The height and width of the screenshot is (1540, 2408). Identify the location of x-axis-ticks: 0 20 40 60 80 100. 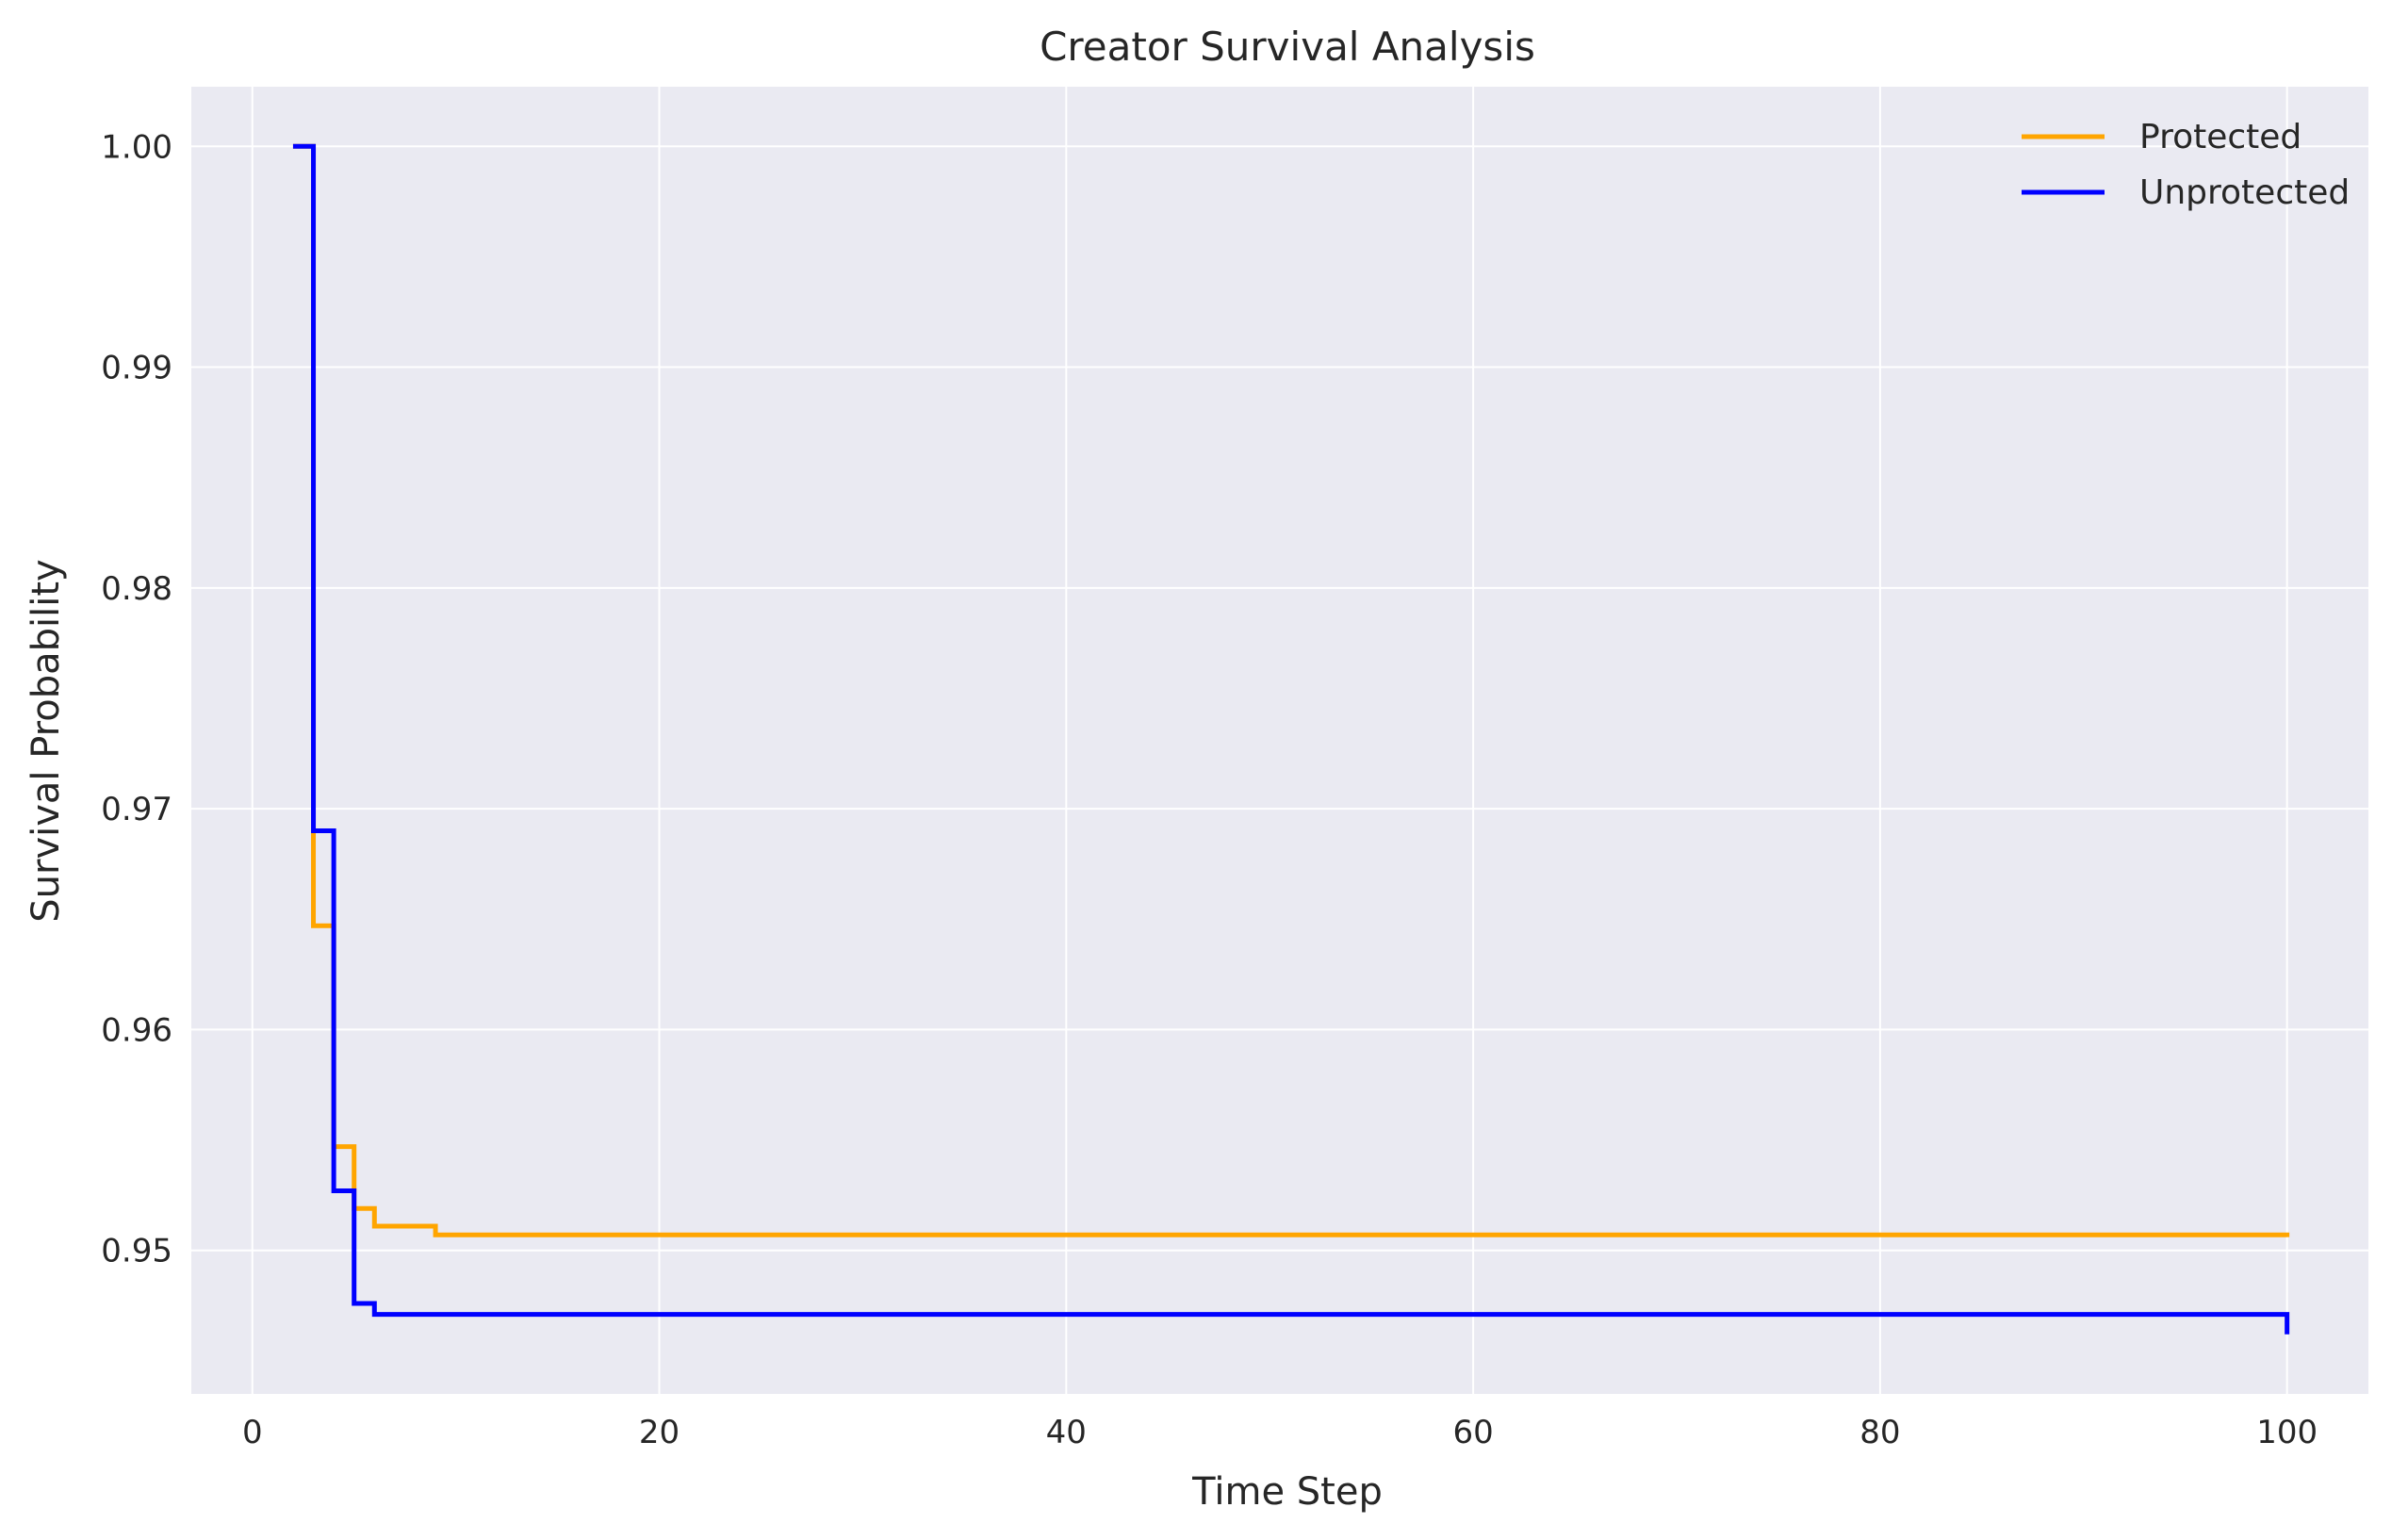
(1280, 1432).